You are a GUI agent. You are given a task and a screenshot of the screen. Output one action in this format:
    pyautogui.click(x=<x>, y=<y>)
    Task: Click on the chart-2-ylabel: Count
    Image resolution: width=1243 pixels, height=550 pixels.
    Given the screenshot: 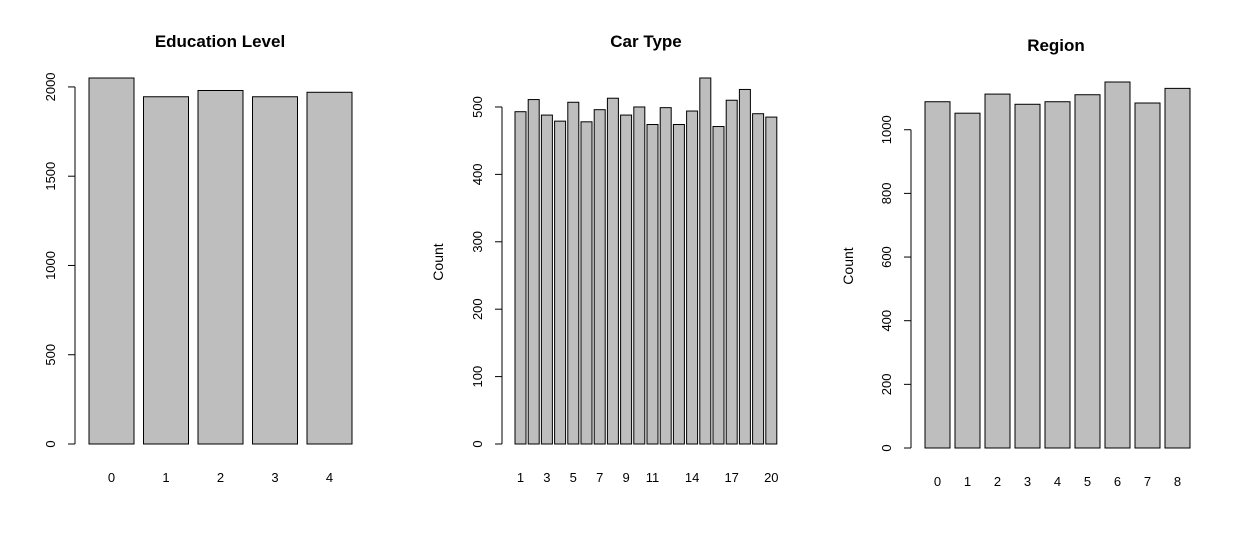 What is the action you would take?
    pyautogui.click(x=438, y=261)
    